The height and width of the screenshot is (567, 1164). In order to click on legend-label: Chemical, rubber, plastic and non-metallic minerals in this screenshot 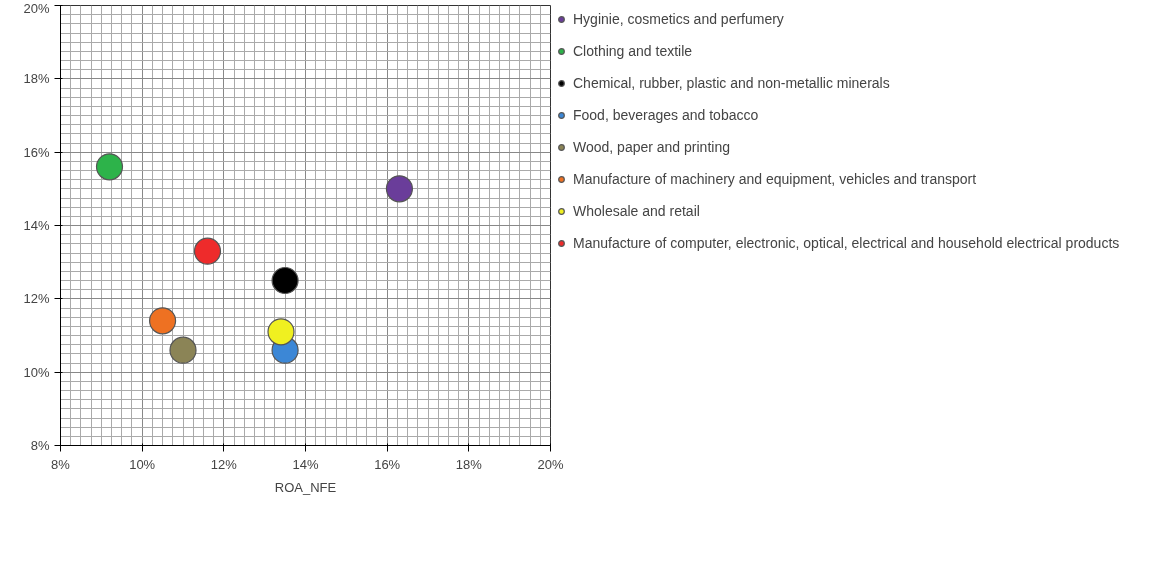, I will do `click(731, 83)`.